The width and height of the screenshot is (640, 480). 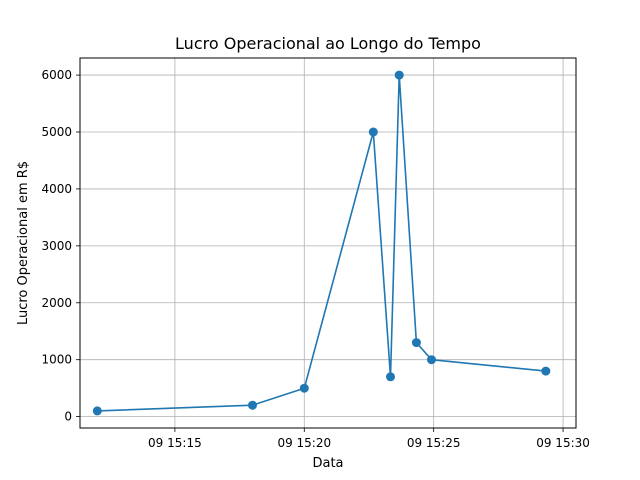 I want to click on x-tick-label: 09 15:15, so click(x=175, y=443).